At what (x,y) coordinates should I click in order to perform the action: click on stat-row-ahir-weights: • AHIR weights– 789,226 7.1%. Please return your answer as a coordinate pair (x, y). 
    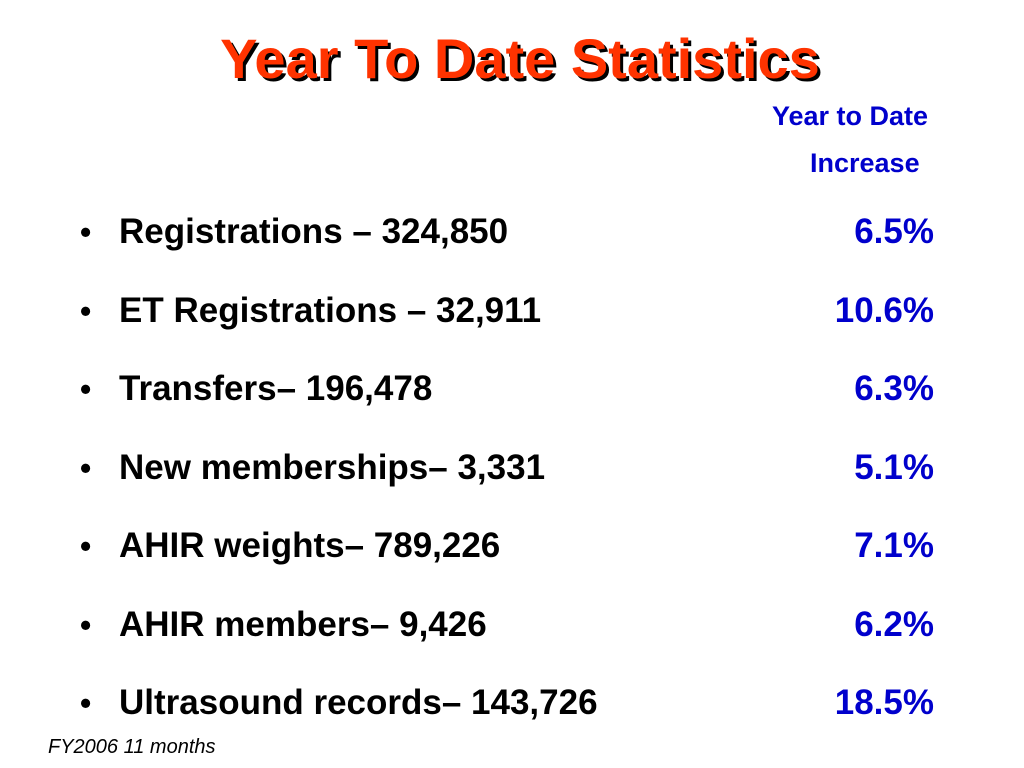
    Looking at the image, I should click on (510, 558).